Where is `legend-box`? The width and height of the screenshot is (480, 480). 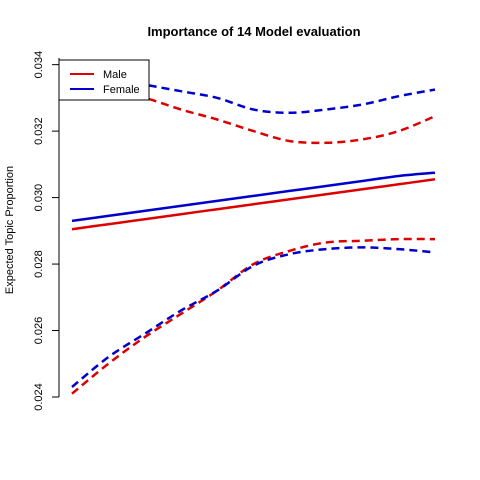 legend-box is located at coordinates (104, 80).